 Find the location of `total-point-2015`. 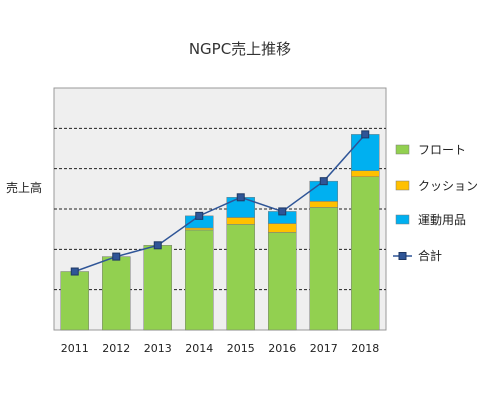

total-point-2015 is located at coordinates (240, 197).